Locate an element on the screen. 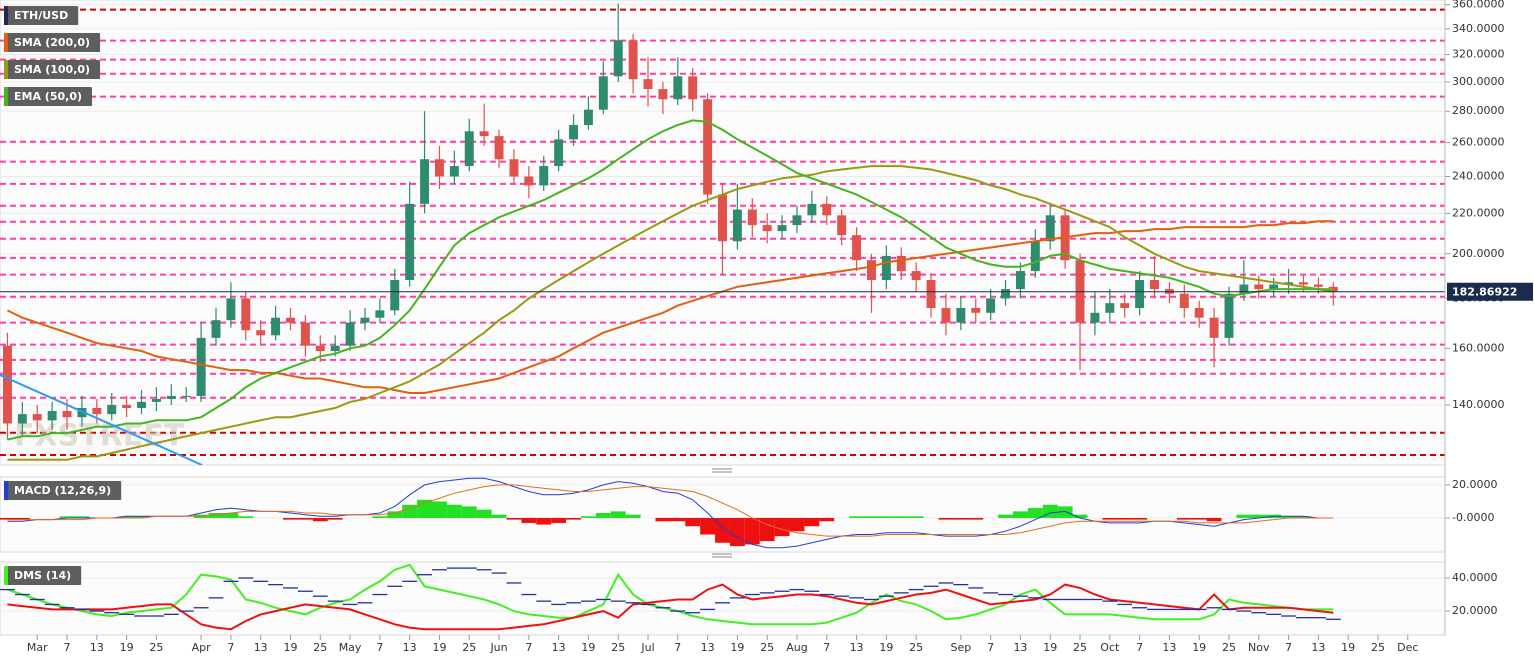 Image resolution: width=1534 pixels, height=661 pixels. legend-swatch is located at coordinates (6, 575).